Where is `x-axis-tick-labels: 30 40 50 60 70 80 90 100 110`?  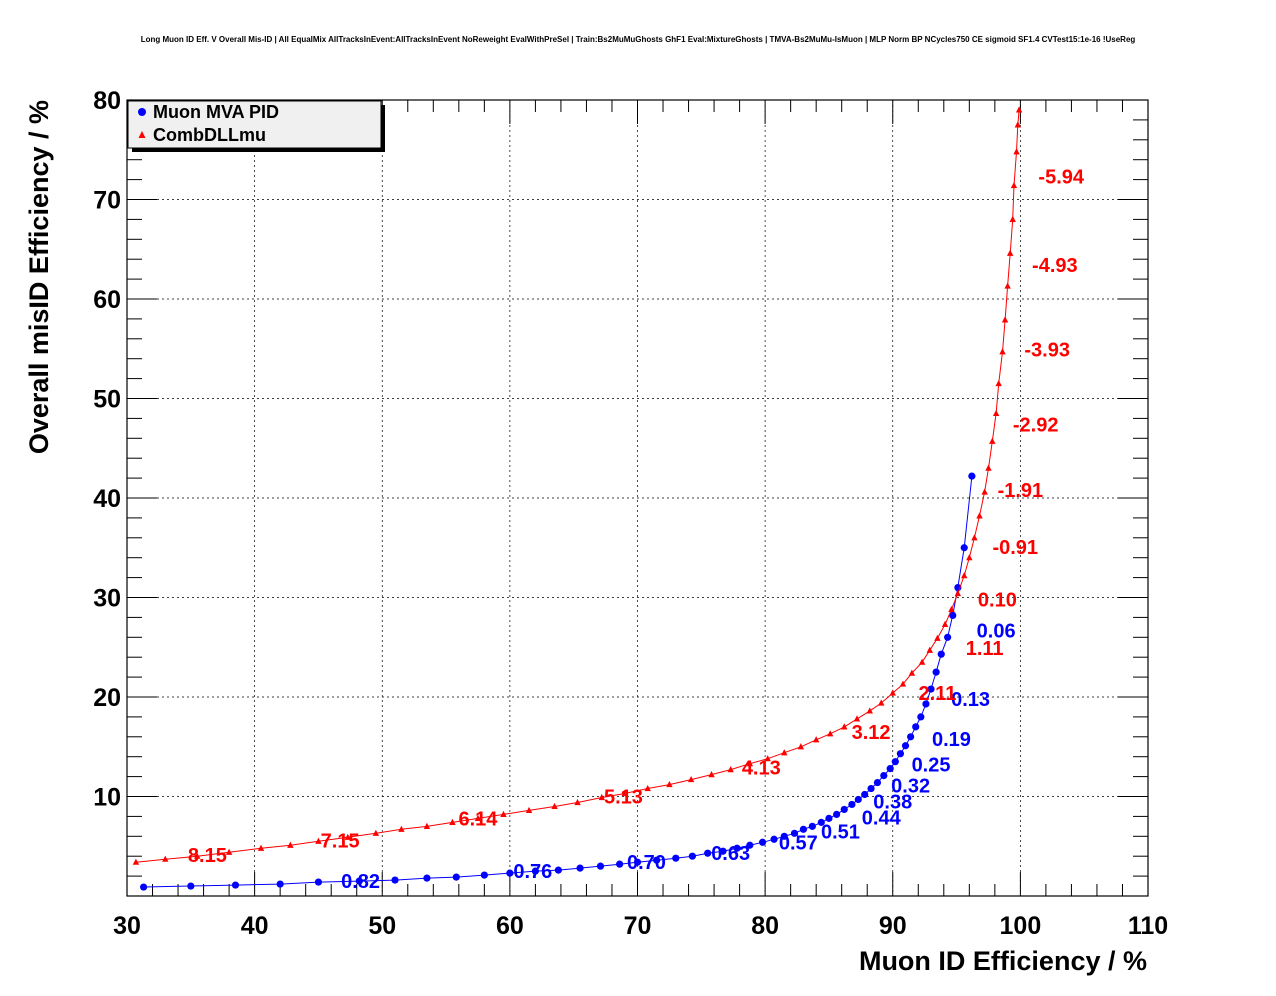 x-axis-tick-labels: 30 40 50 60 70 80 90 100 110 is located at coordinates (640, 926).